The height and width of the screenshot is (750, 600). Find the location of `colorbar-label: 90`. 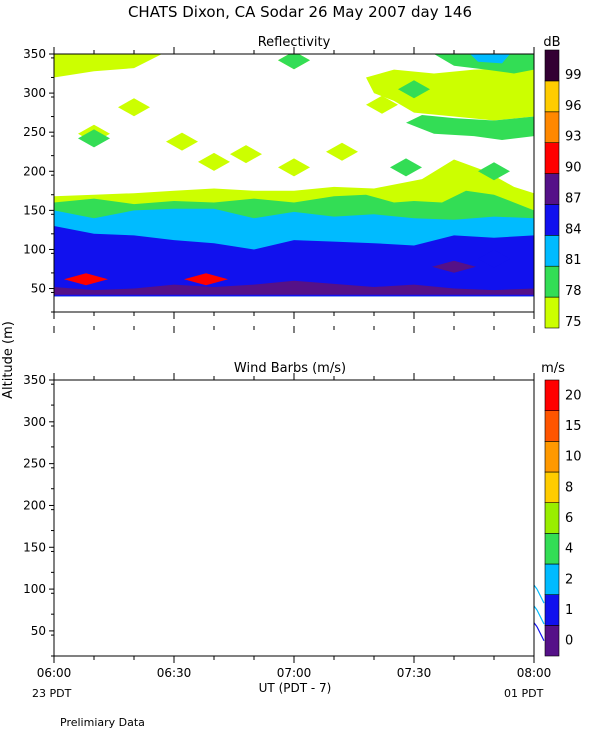

colorbar-label: 90 is located at coordinates (573, 168).